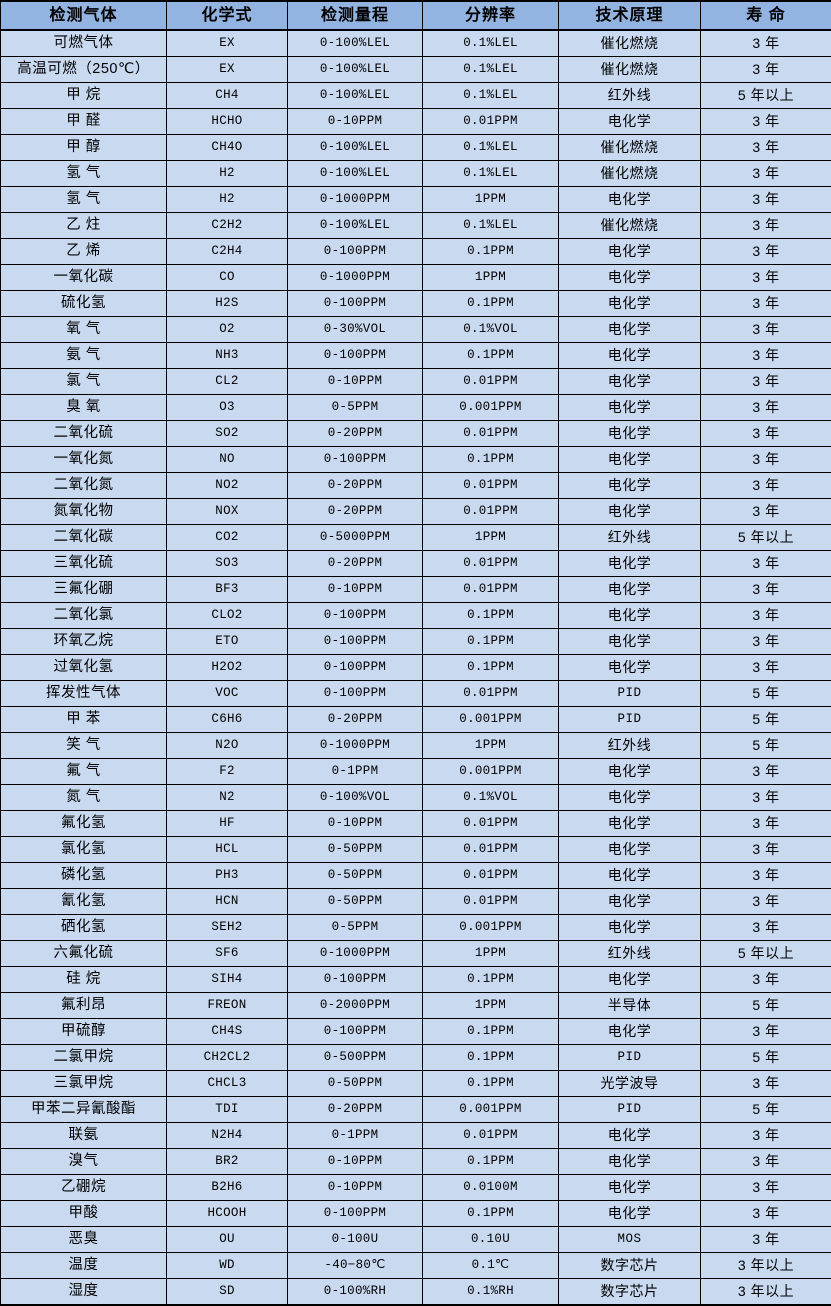 The height and width of the screenshot is (1306, 831). Describe the element at coordinates (84, 434) in the screenshot. I see `cell-gas-name: 二氧化硫` at that location.